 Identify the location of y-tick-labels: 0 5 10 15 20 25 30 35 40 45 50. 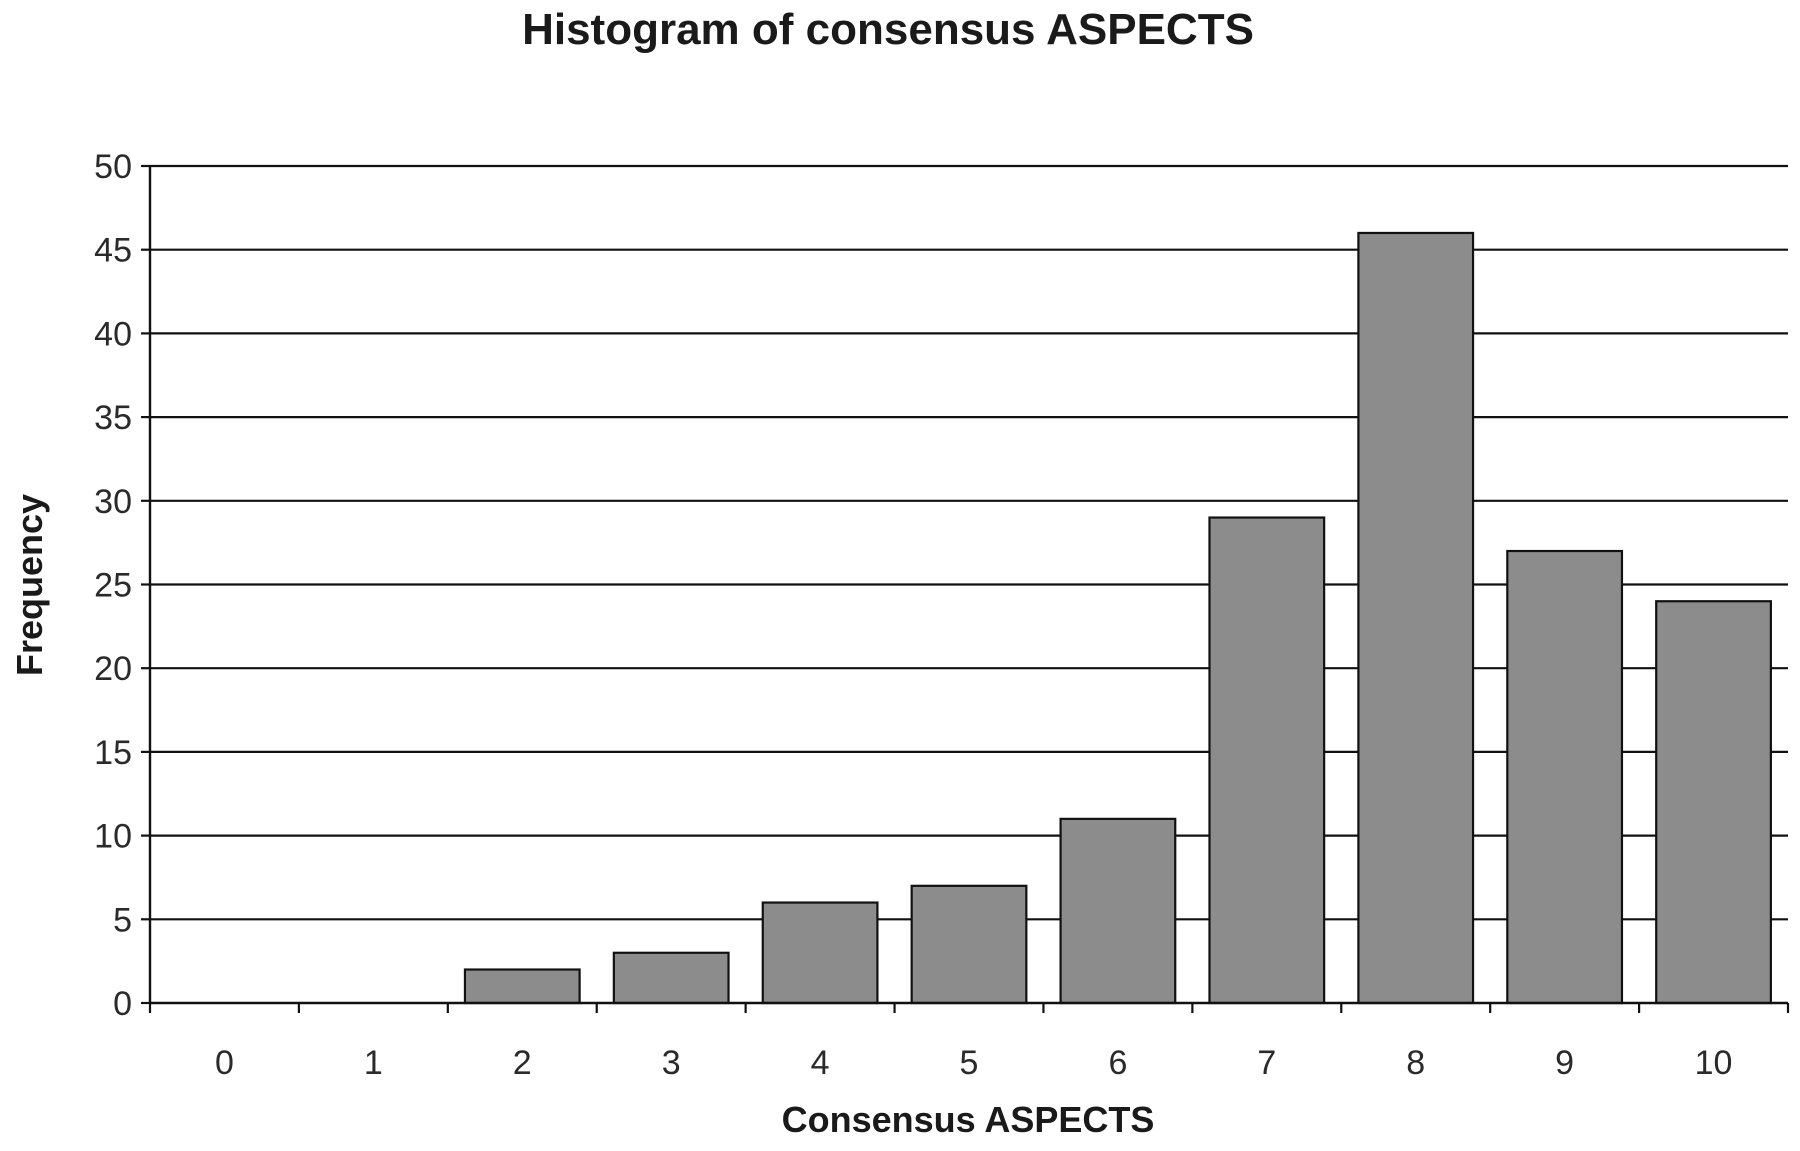
(113, 585).